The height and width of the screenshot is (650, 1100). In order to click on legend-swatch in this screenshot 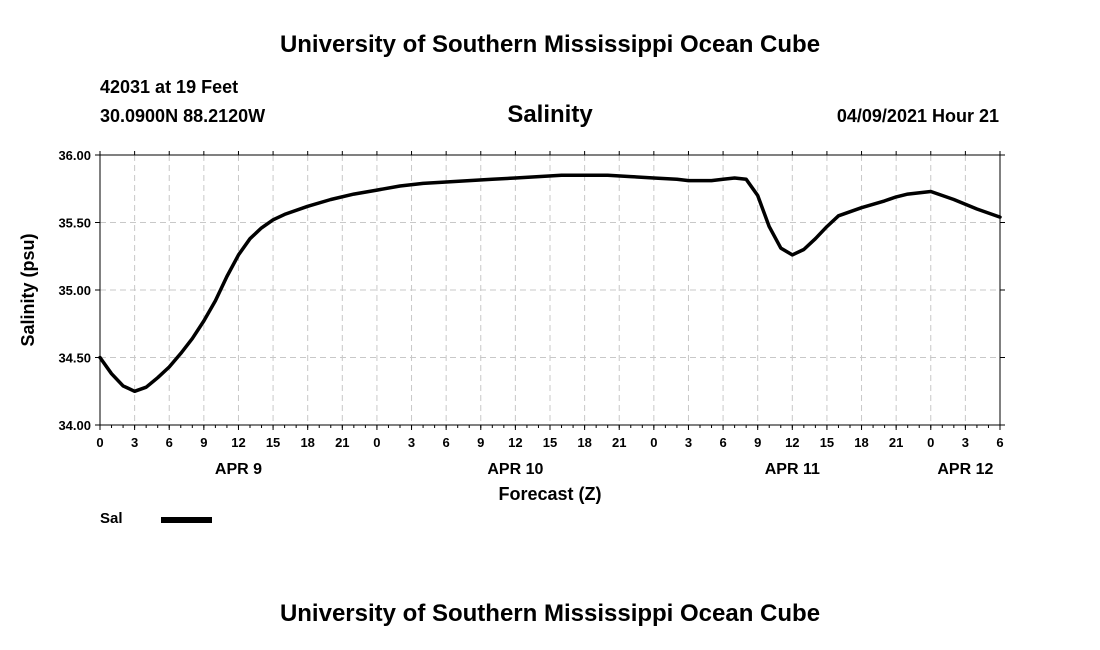, I will do `click(186, 520)`.